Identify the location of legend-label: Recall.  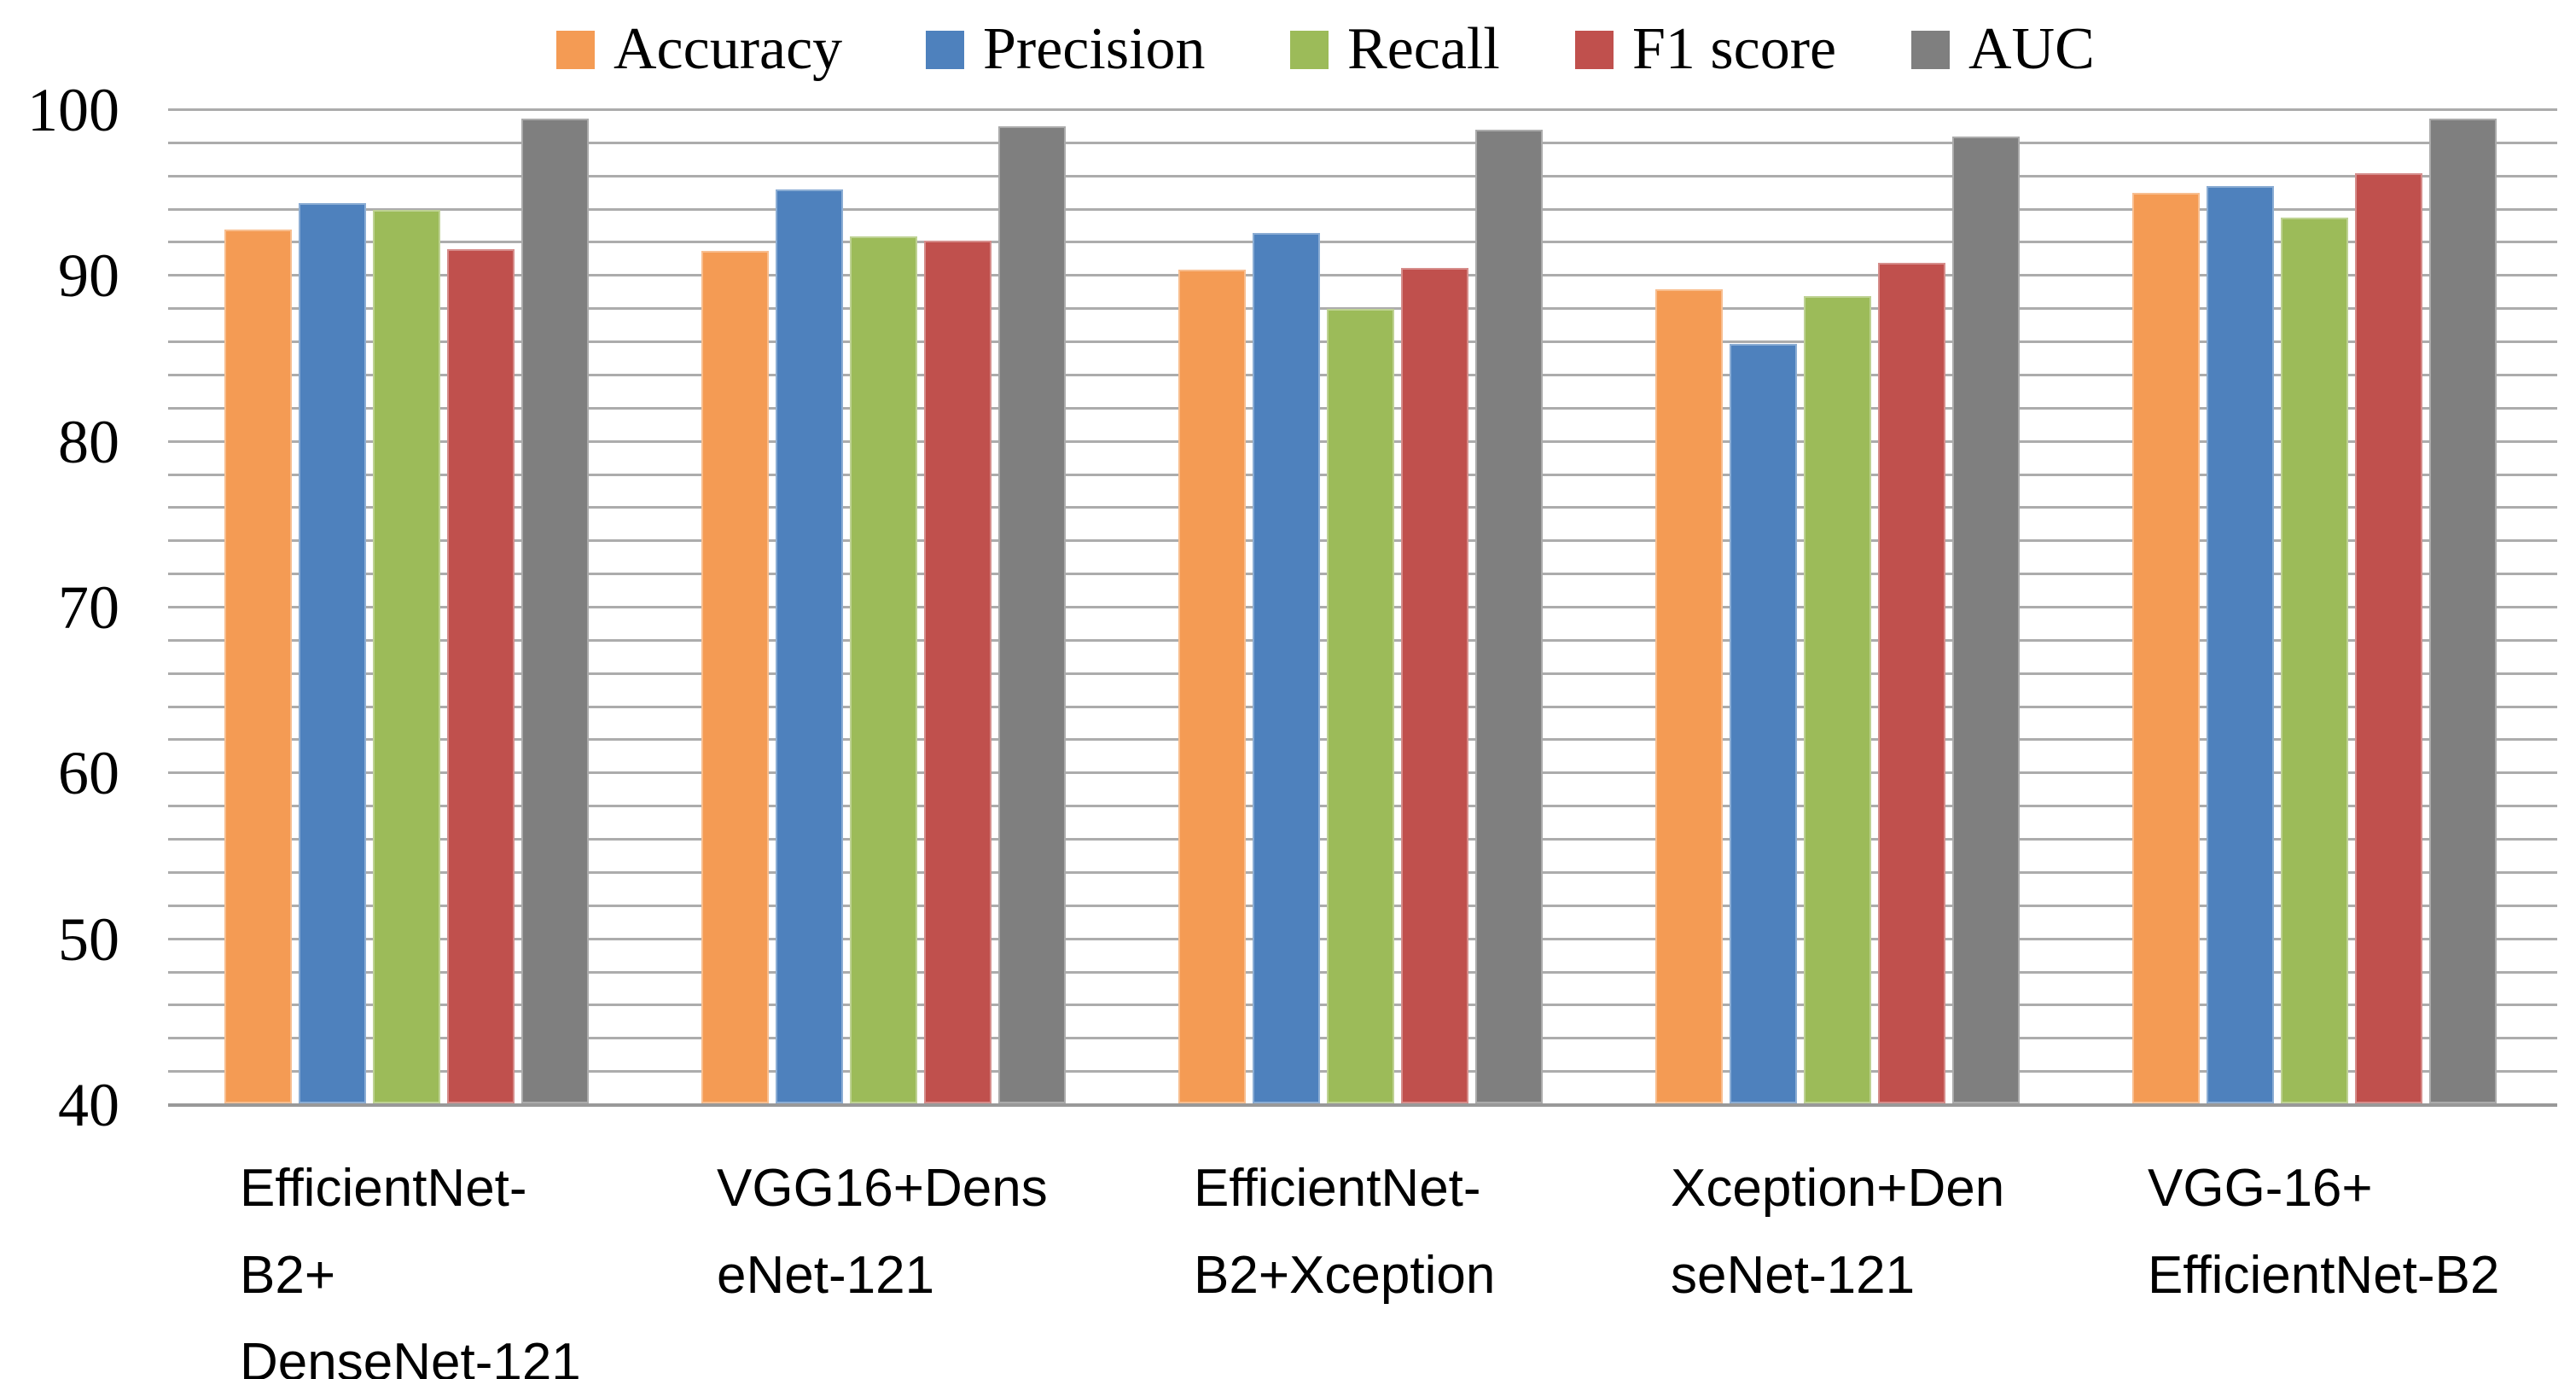
(1423, 49).